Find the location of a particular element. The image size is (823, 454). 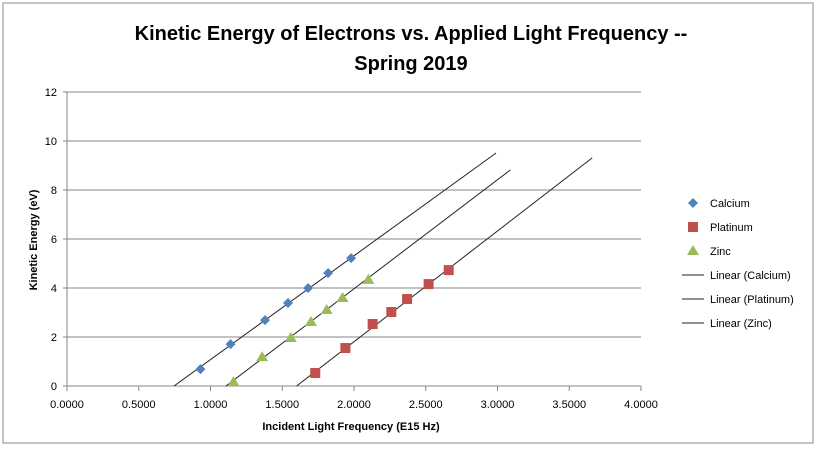

legend-label: Zinc is located at coordinates (720, 252).